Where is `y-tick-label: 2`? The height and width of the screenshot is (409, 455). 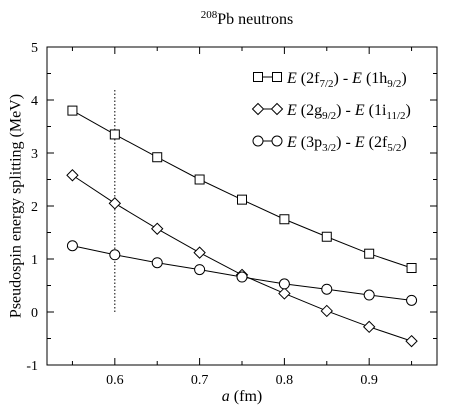
y-tick-label: 2 is located at coordinates (34, 207).